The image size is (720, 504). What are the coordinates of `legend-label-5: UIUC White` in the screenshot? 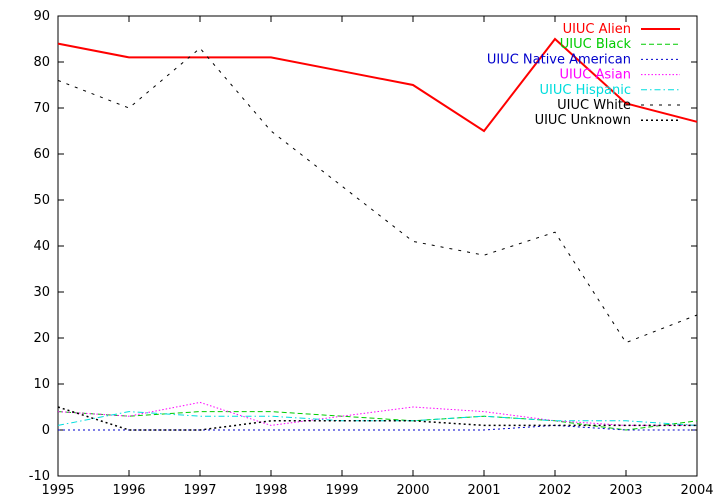 It's located at (594, 105).